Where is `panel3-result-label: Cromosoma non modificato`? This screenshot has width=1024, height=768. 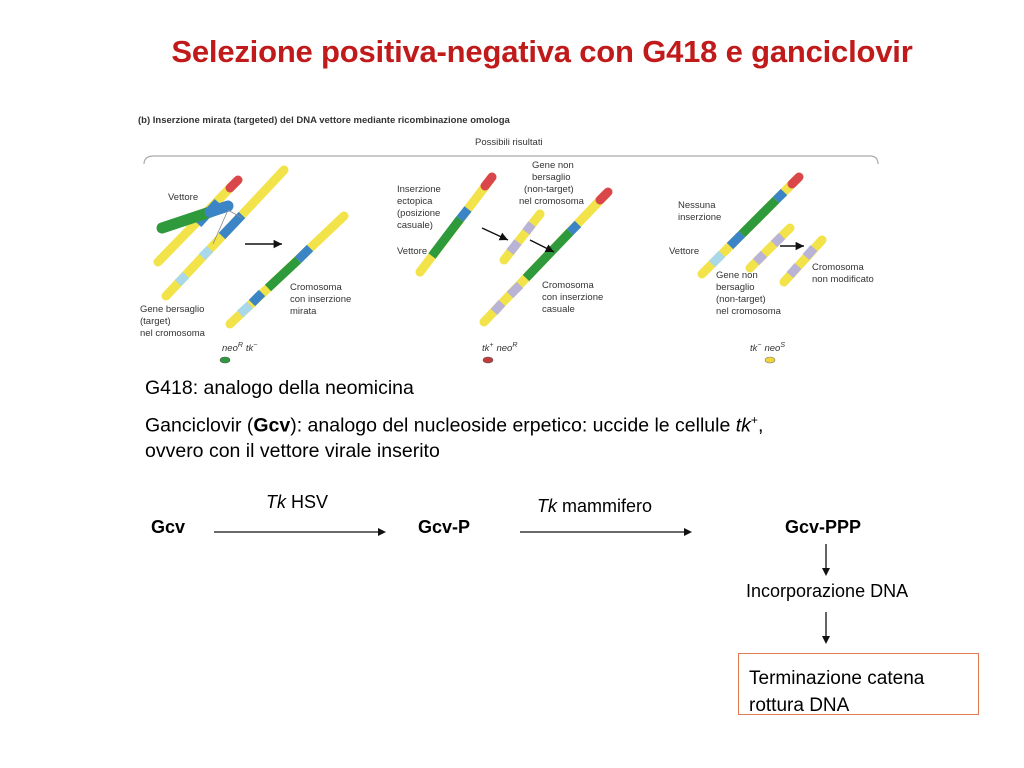
panel3-result-label: Cromosoma non modificato is located at coordinates (843, 273).